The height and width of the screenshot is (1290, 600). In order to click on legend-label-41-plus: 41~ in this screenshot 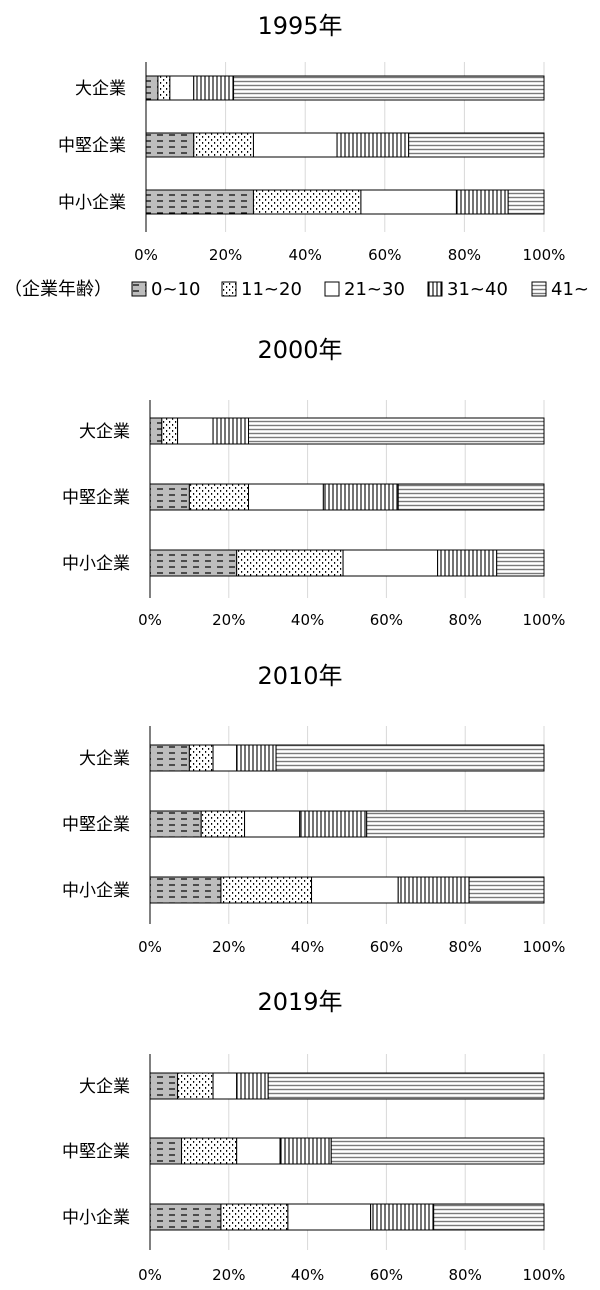, I will do `click(570, 289)`.